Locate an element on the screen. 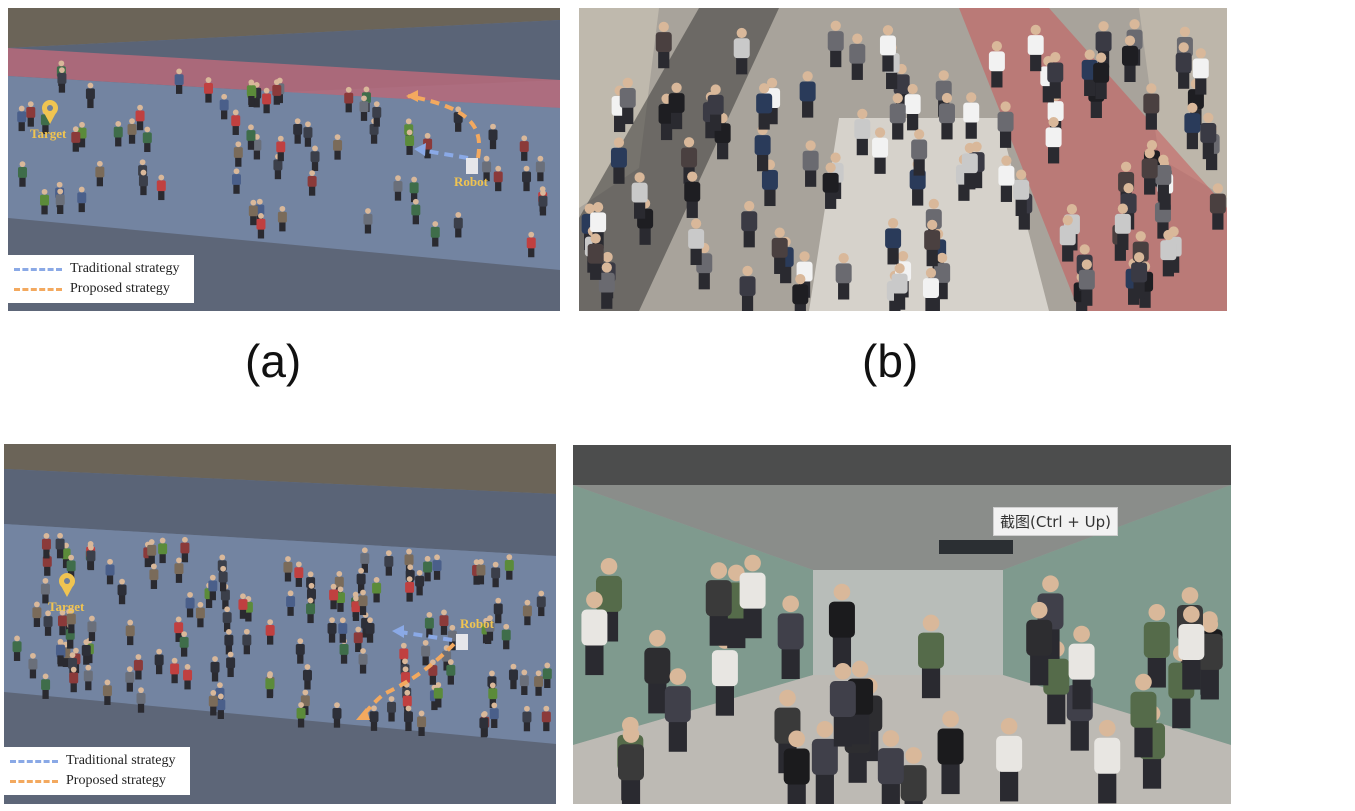  legend-traditional-swatch is located at coordinates (34, 761).